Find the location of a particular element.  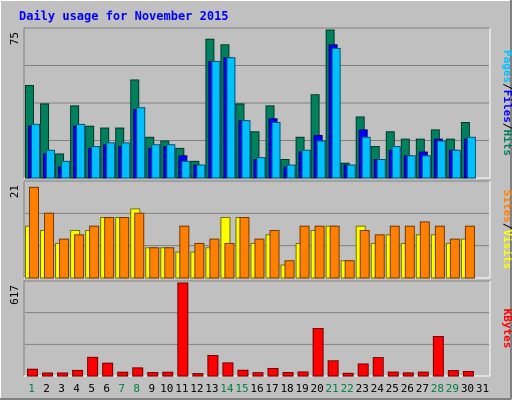

x-tick-label: 23 is located at coordinates (362, 388).